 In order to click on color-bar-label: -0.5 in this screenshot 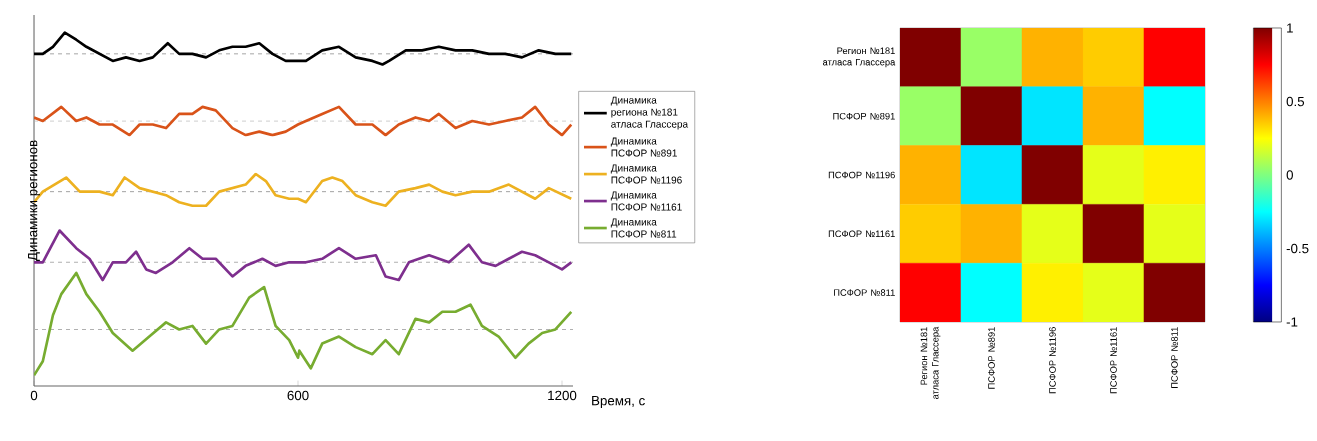, I will do `click(1297, 248)`.